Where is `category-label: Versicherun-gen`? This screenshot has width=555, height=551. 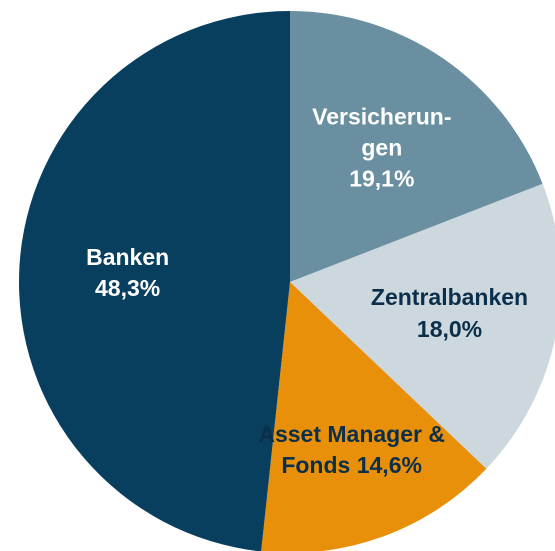 category-label: Versicherun-gen is located at coordinates (382, 132).